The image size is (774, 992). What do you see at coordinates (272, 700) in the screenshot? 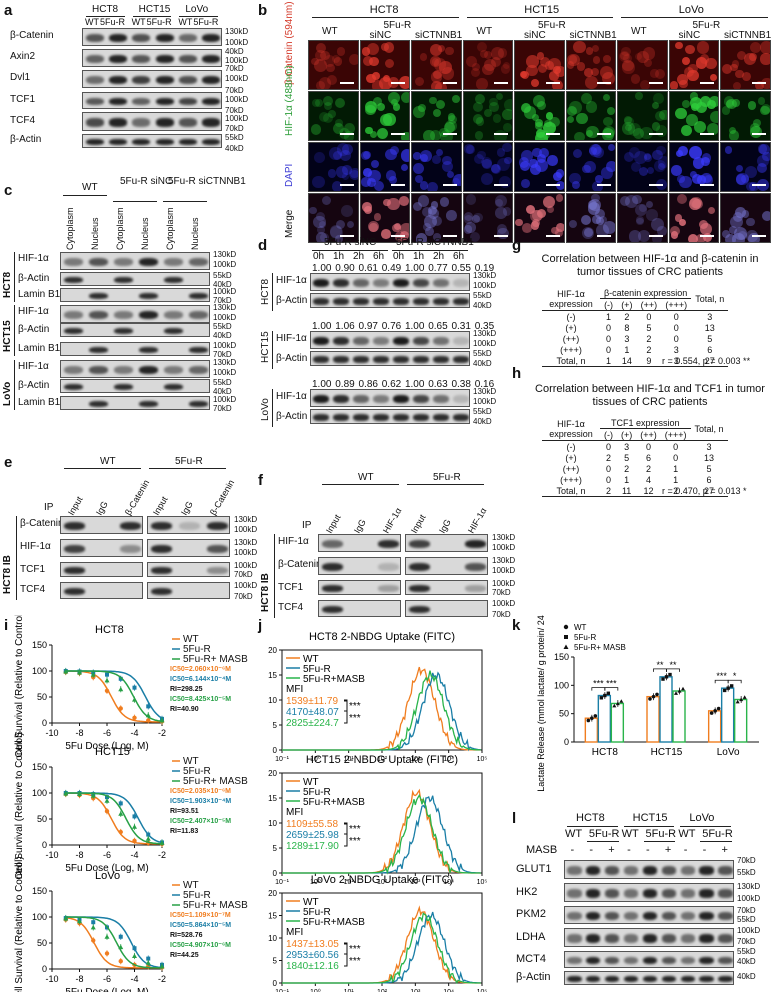
I see `y-tick-label: 10` at bounding box center [272, 700].